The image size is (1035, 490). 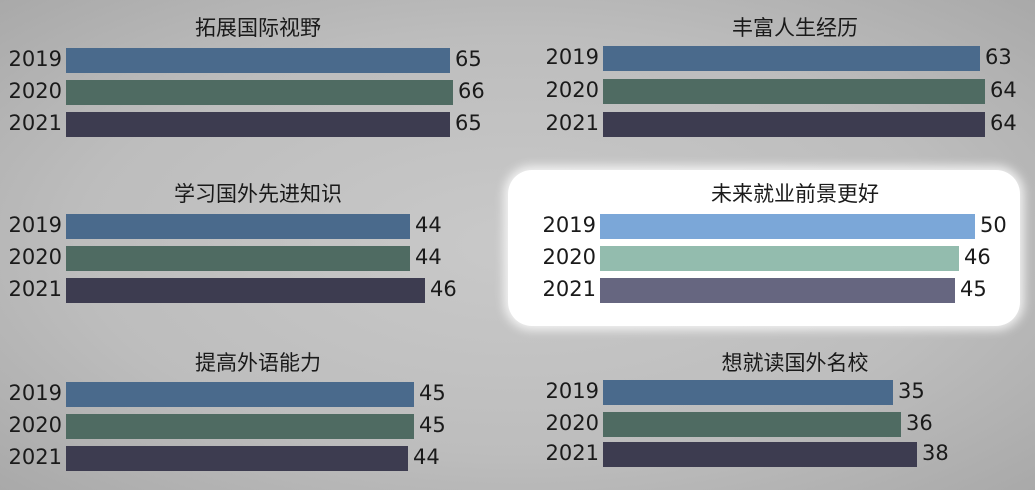 I want to click on value-label: 38, so click(x=935, y=453).